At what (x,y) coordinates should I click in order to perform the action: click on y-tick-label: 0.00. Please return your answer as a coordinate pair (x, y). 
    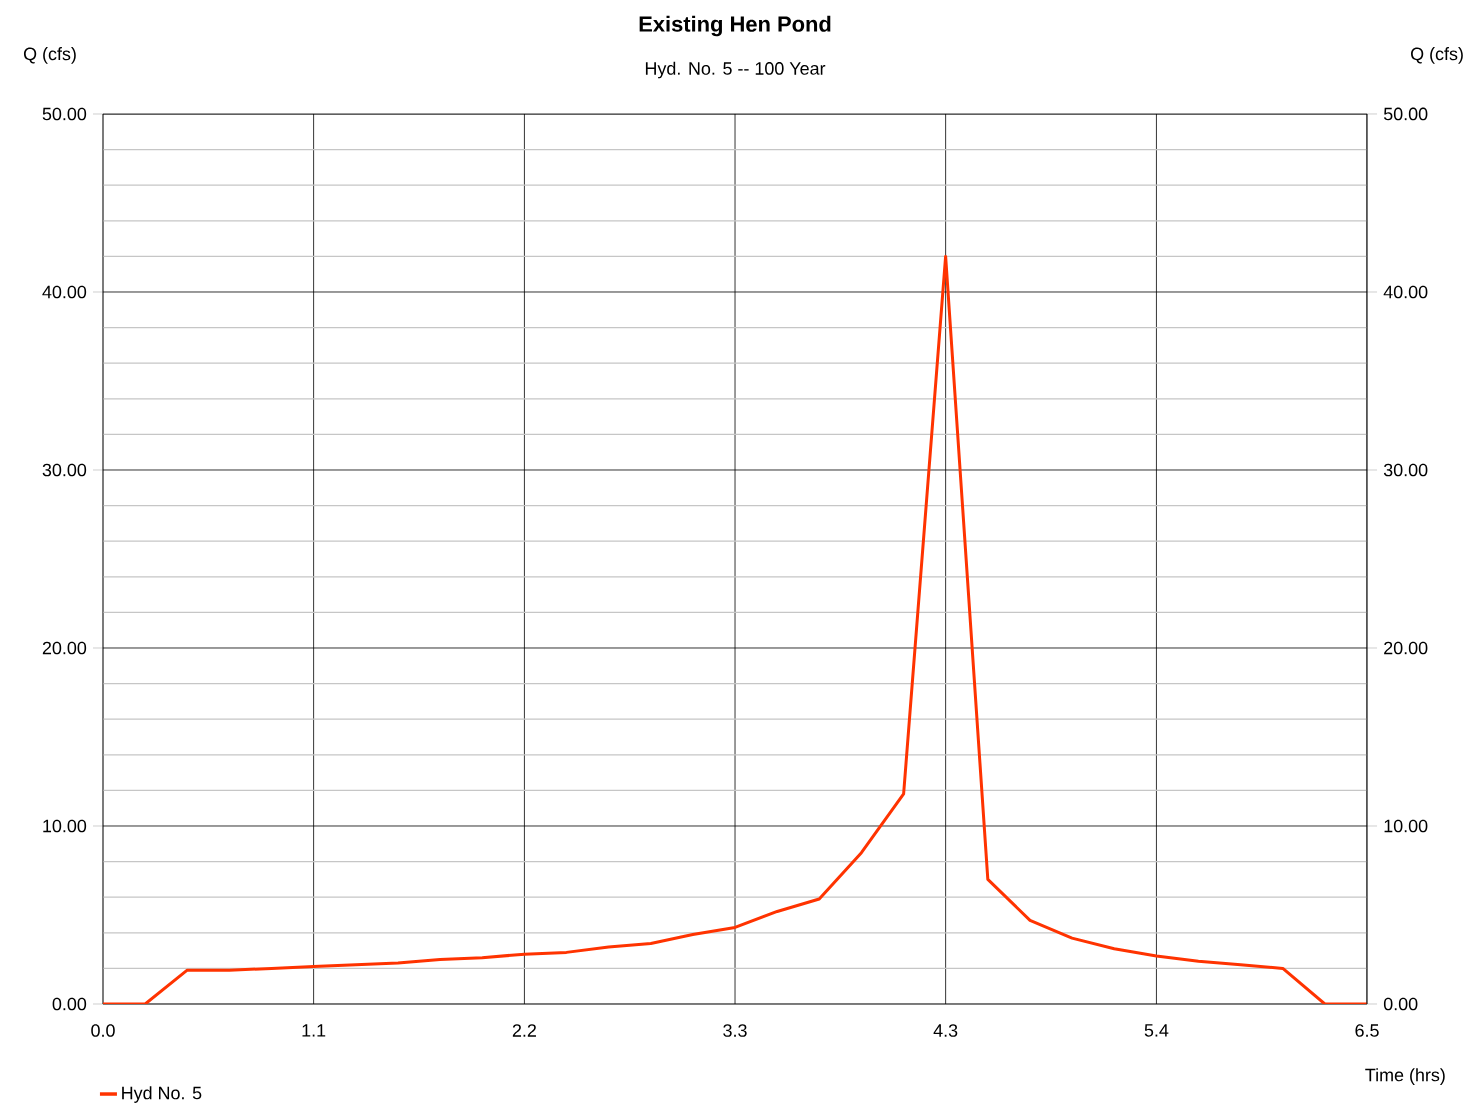
    Looking at the image, I should click on (69, 1004).